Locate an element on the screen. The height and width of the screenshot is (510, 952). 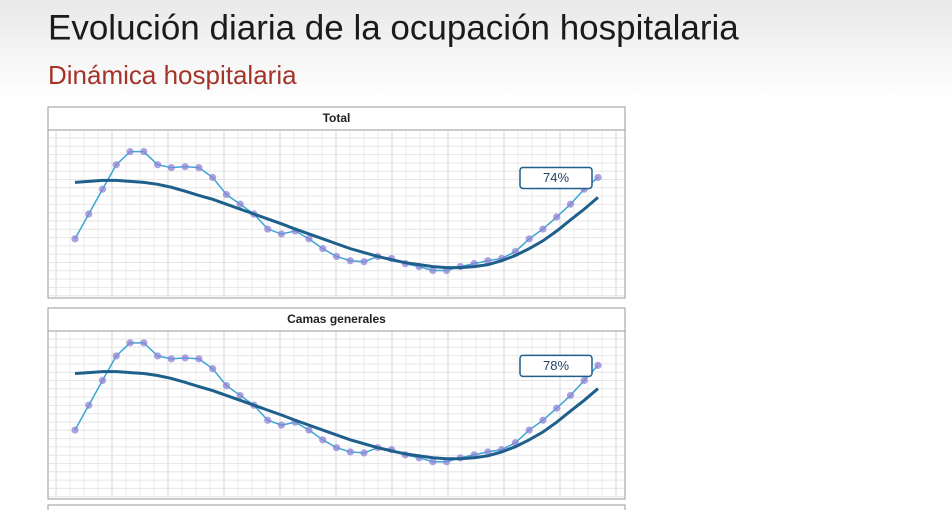
panel-title: Camas generales is located at coordinates (336, 319).